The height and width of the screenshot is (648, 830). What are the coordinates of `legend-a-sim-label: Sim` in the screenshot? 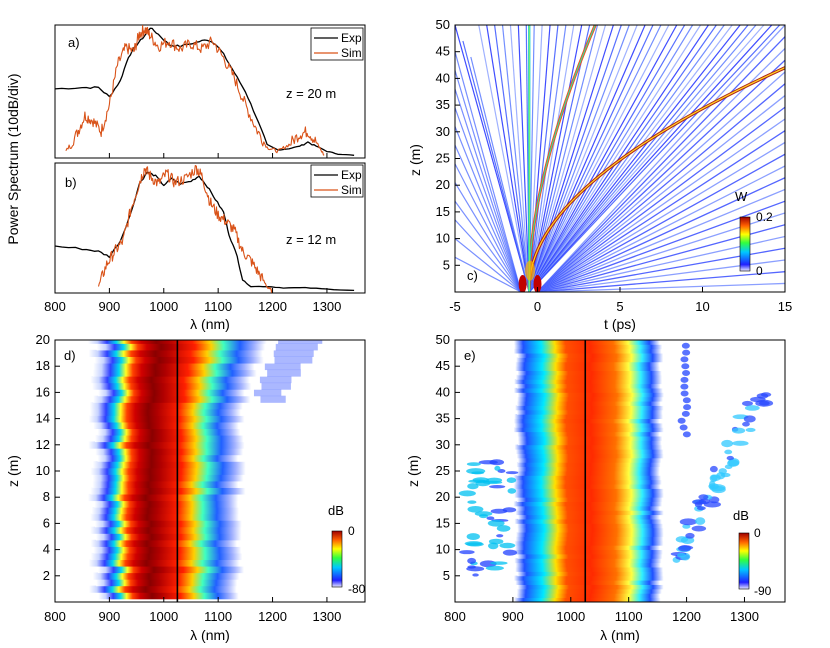 It's located at (351, 53).